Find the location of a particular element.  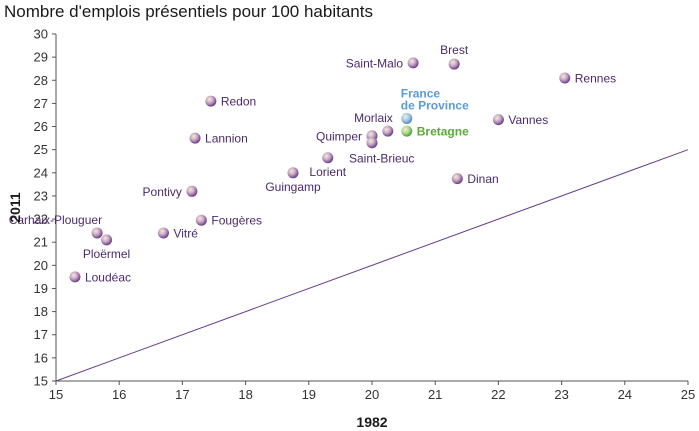

y-tick-label: 15 is located at coordinates (41, 381).